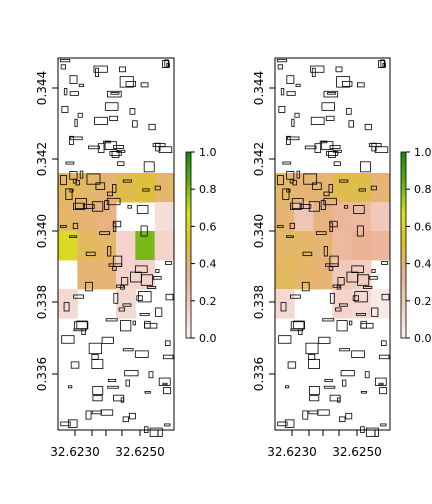 This screenshot has width=432, height=504. I want to click on y-tick-label: 0.342, so click(259, 159).